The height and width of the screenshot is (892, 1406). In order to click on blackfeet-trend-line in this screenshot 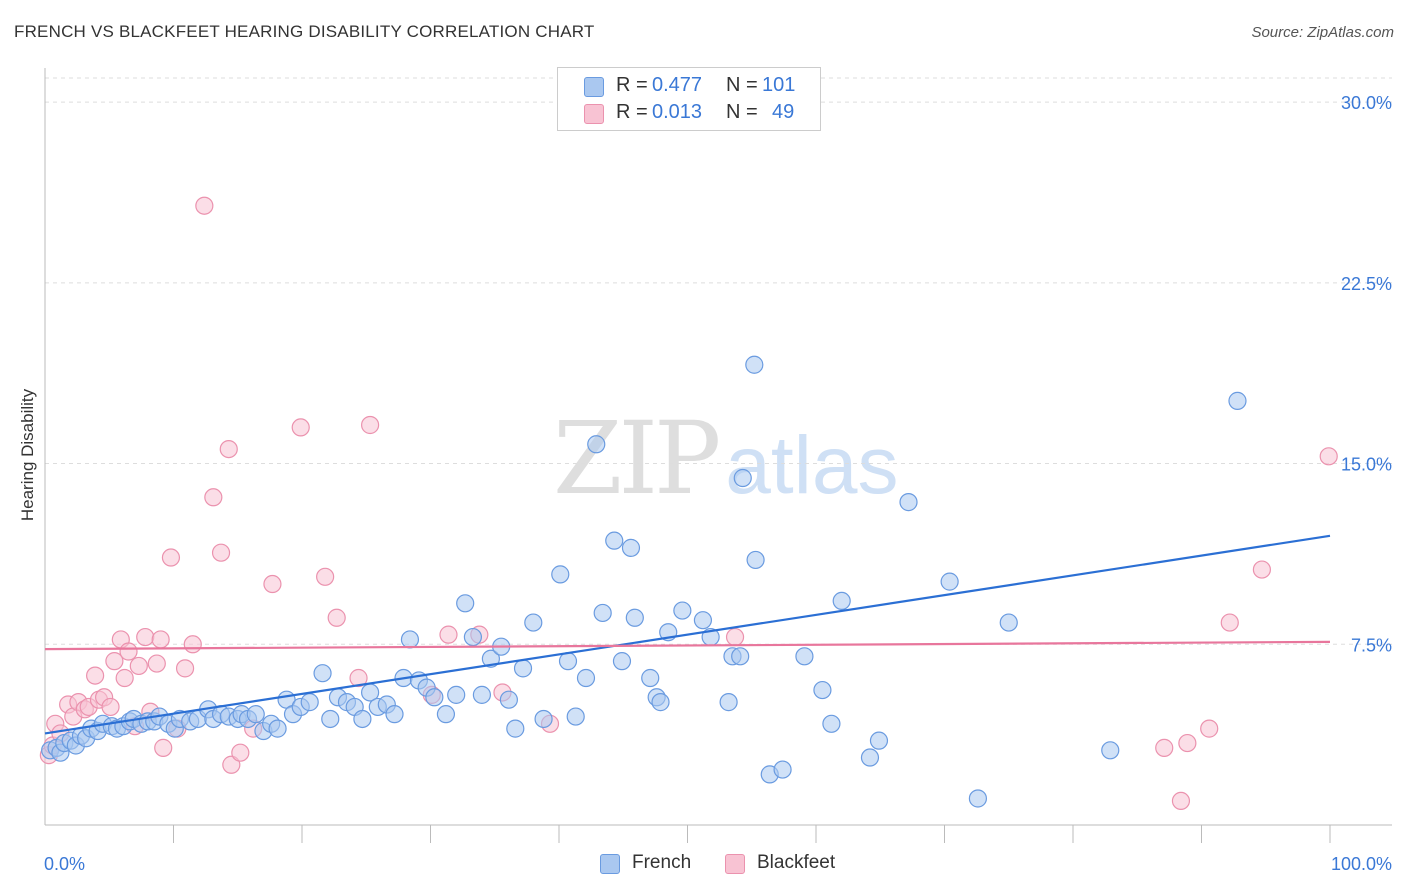, I will do `click(687, 645)`.